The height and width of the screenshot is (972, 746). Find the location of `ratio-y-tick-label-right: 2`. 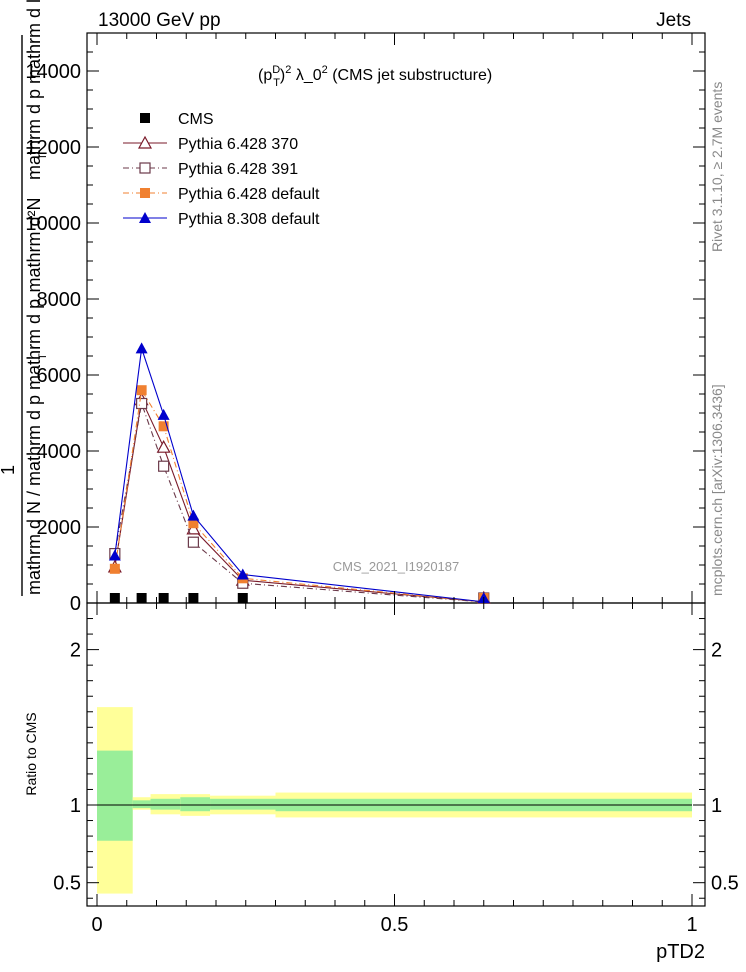

ratio-y-tick-label-right: 2 is located at coordinates (716, 651).